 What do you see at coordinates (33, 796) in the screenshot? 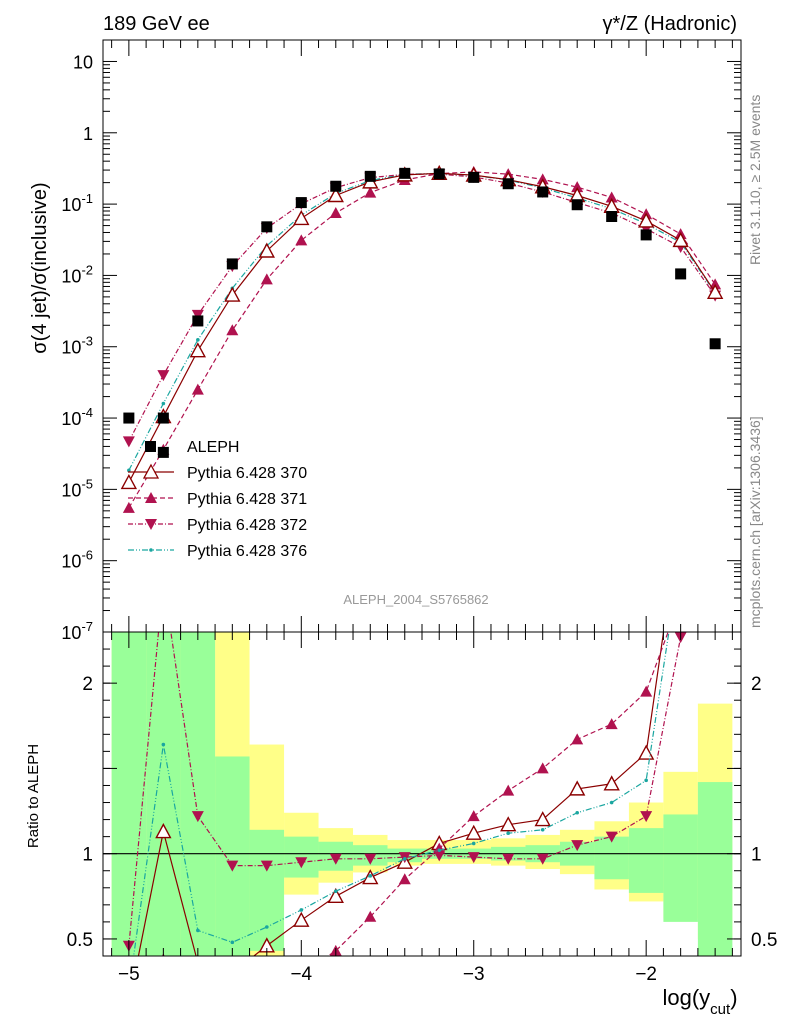
I see `ratio-y-axis-title: Ratio to ALEPH` at bounding box center [33, 796].